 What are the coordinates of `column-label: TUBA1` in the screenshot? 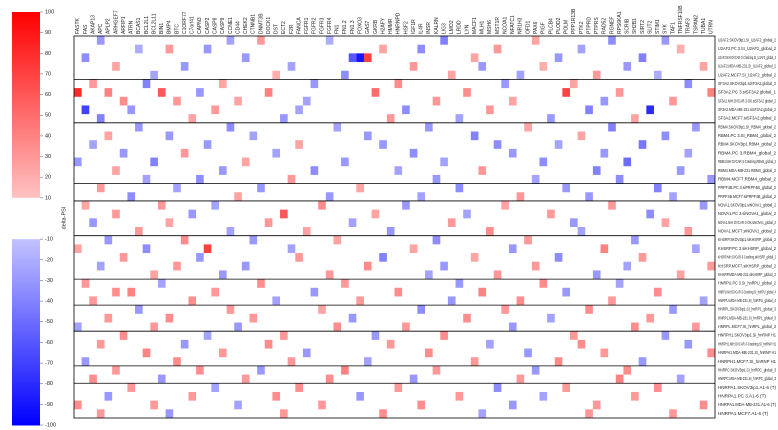 It's located at (704, 26).